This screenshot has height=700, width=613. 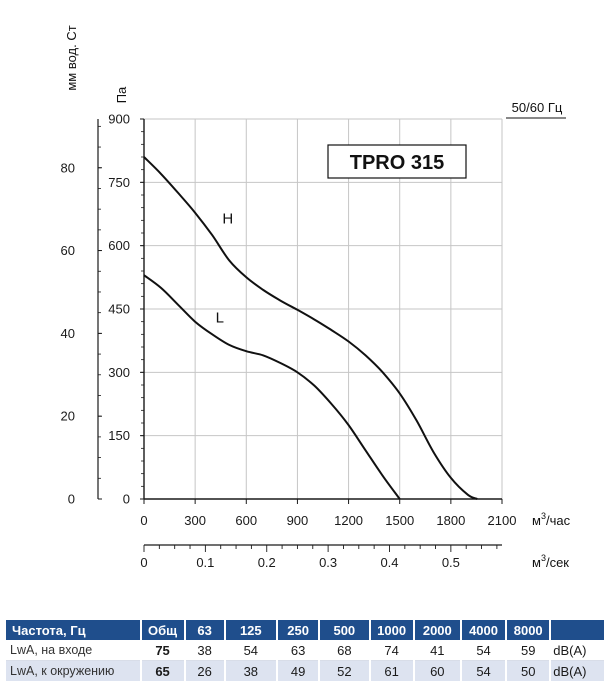 I want to click on x2-tick-label: 0.4, so click(x=389, y=562).